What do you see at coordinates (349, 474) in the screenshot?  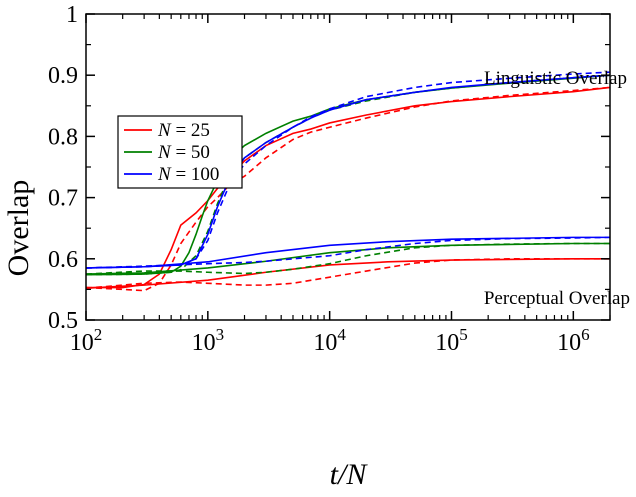 I see `x-axis-title: t/N` at bounding box center [349, 474].